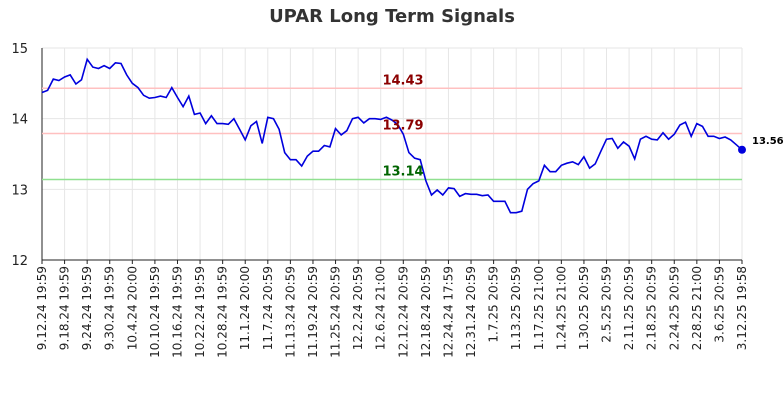  Describe the element at coordinates (87, 308) in the screenshot. I see `x-tick-label: 9.24.24 19:59` at that location.